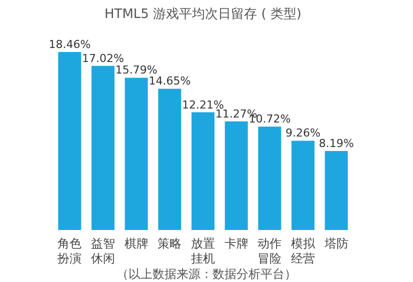  I want to click on x-tick-label: 塔防, so click(335, 243).